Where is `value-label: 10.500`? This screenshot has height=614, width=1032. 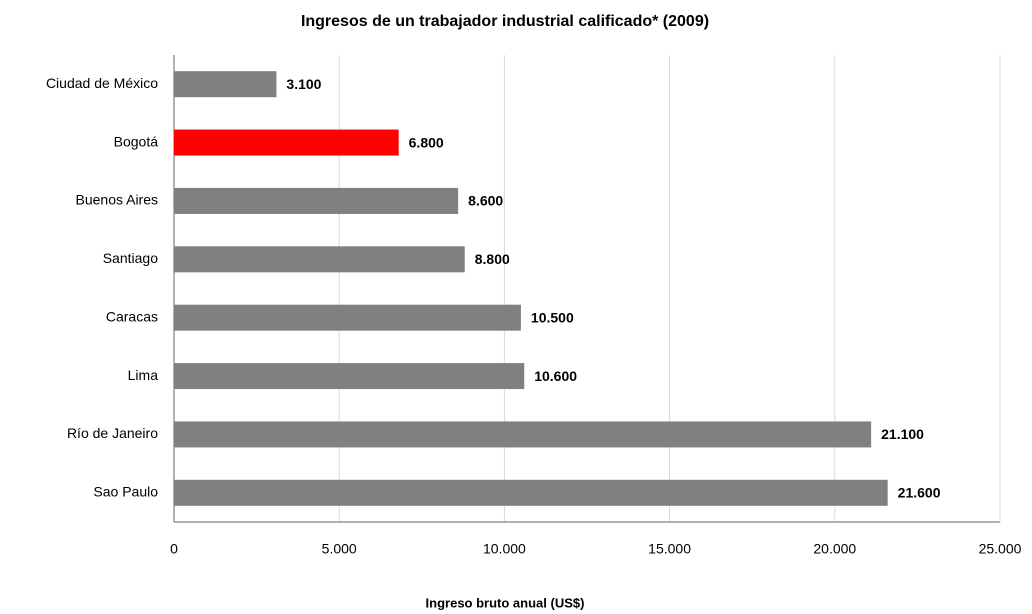
value-label: 10.500 is located at coordinates (552, 317).